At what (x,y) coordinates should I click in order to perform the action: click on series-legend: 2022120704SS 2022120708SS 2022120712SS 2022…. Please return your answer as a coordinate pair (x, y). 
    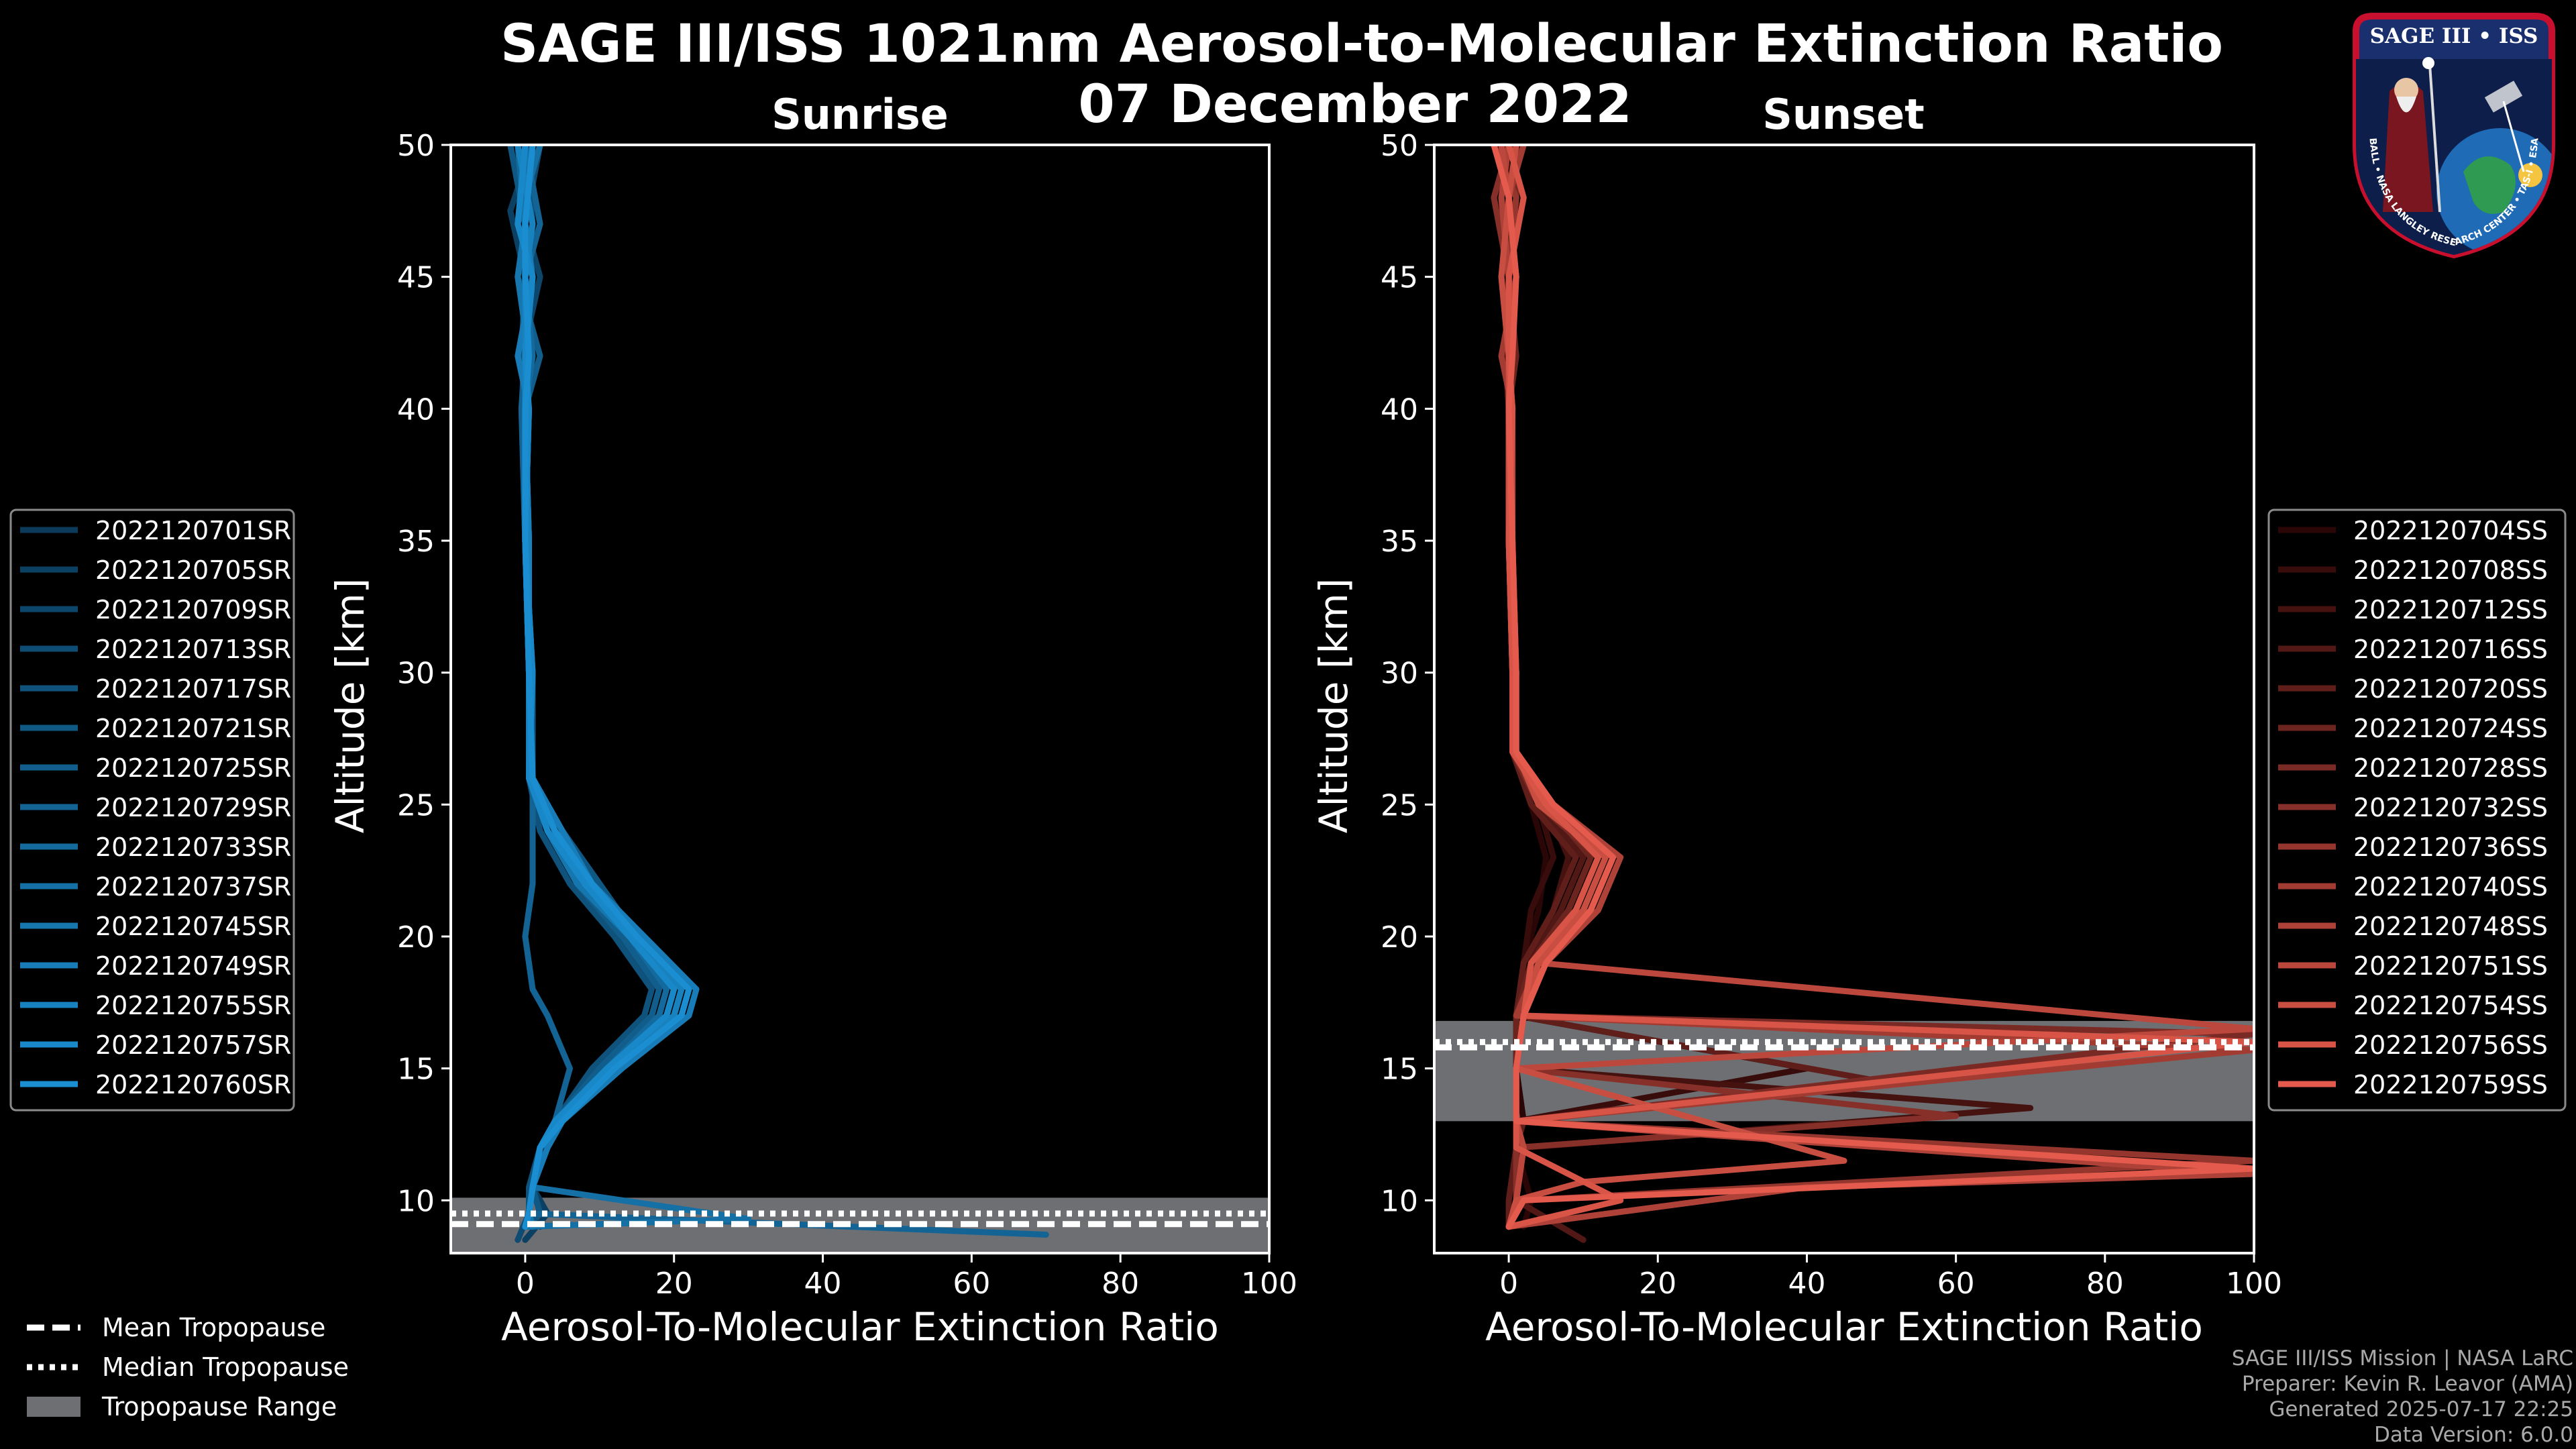
    Looking at the image, I should click on (2417, 810).